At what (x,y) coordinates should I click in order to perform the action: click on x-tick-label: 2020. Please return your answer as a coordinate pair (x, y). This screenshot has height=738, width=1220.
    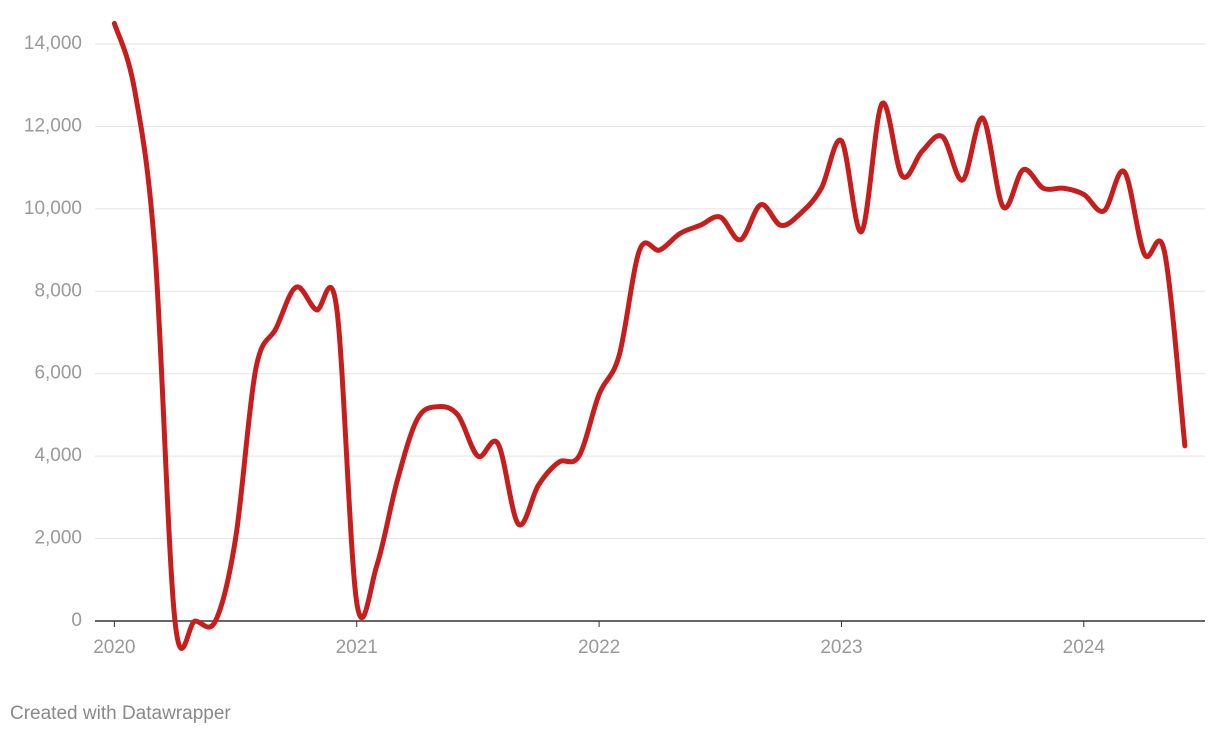
    Looking at the image, I should click on (114, 647).